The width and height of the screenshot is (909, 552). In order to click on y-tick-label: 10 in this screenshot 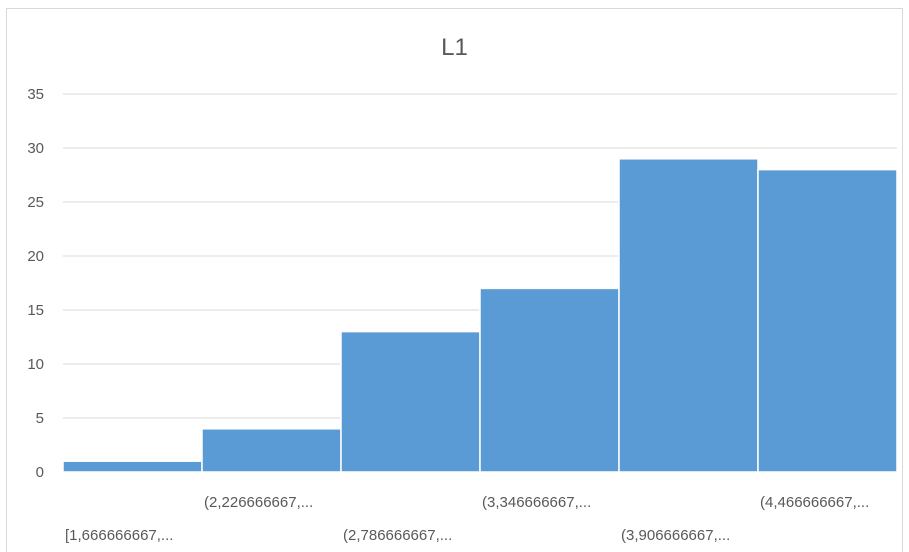, I will do `click(35, 364)`.